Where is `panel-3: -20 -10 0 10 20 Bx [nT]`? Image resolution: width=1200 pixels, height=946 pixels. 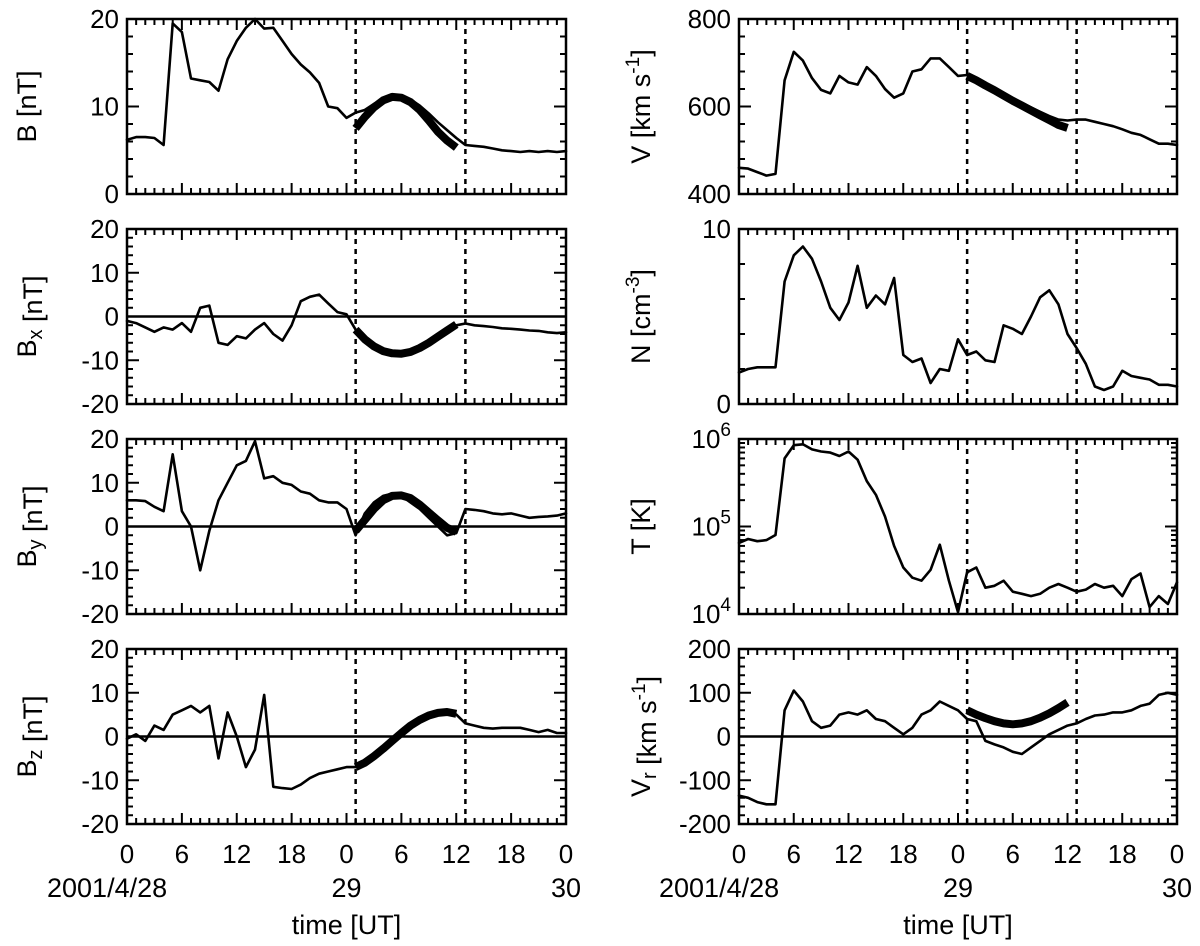 panel-3: -20 -10 0 10 20 Bx [nT] is located at coordinates (290, 316).